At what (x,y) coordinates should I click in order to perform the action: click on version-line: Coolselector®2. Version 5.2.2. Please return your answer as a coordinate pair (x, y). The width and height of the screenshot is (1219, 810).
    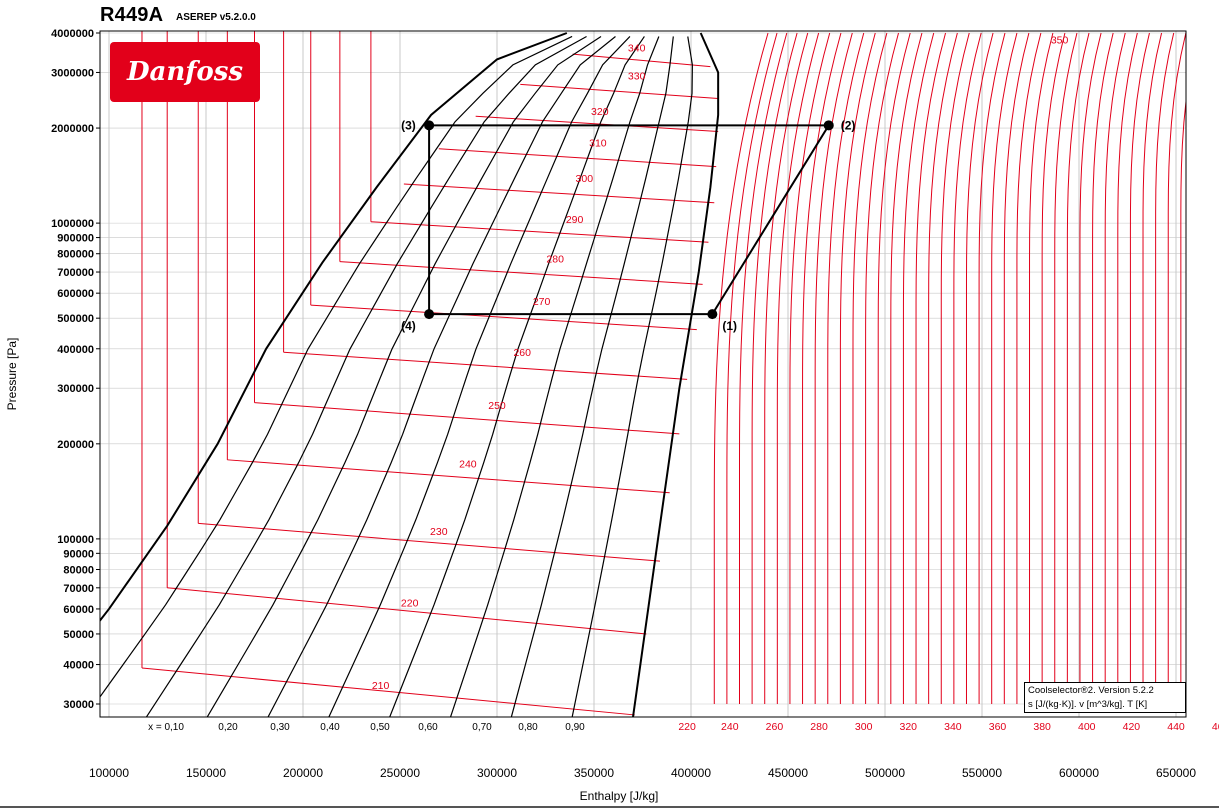
    Looking at the image, I should click on (1091, 690).